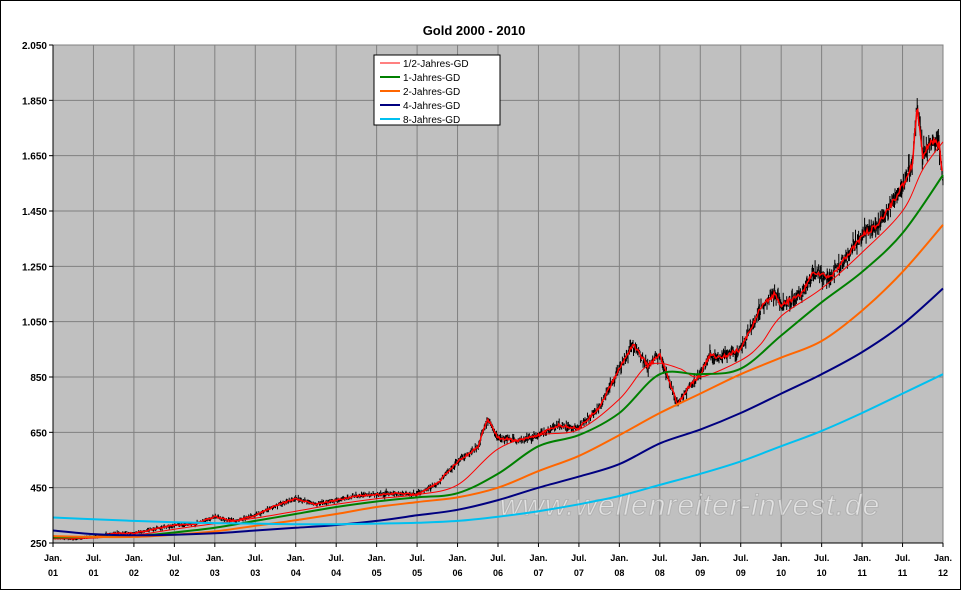 The width and height of the screenshot is (961, 595). What do you see at coordinates (34, 157) in the screenshot?
I see `y-tick-label: 1.650` at bounding box center [34, 157].